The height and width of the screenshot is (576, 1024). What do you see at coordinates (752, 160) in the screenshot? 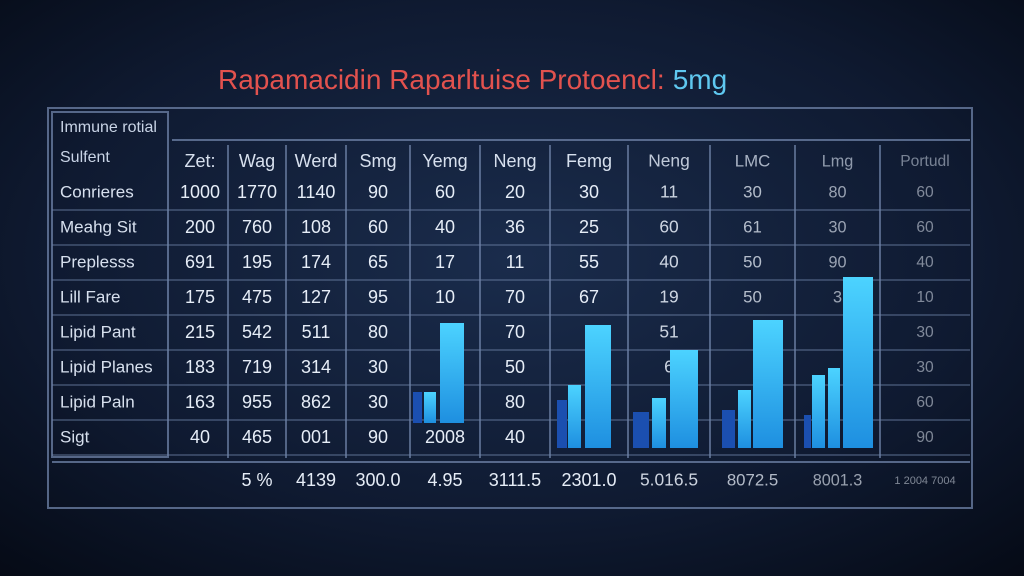
I see `column-header: LMC` at bounding box center [752, 160].